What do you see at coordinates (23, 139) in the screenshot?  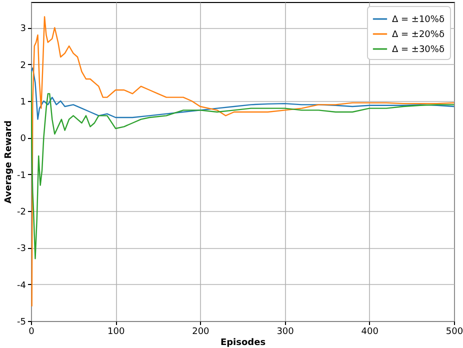 I see `y-tick-label: 0` at bounding box center [23, 139].